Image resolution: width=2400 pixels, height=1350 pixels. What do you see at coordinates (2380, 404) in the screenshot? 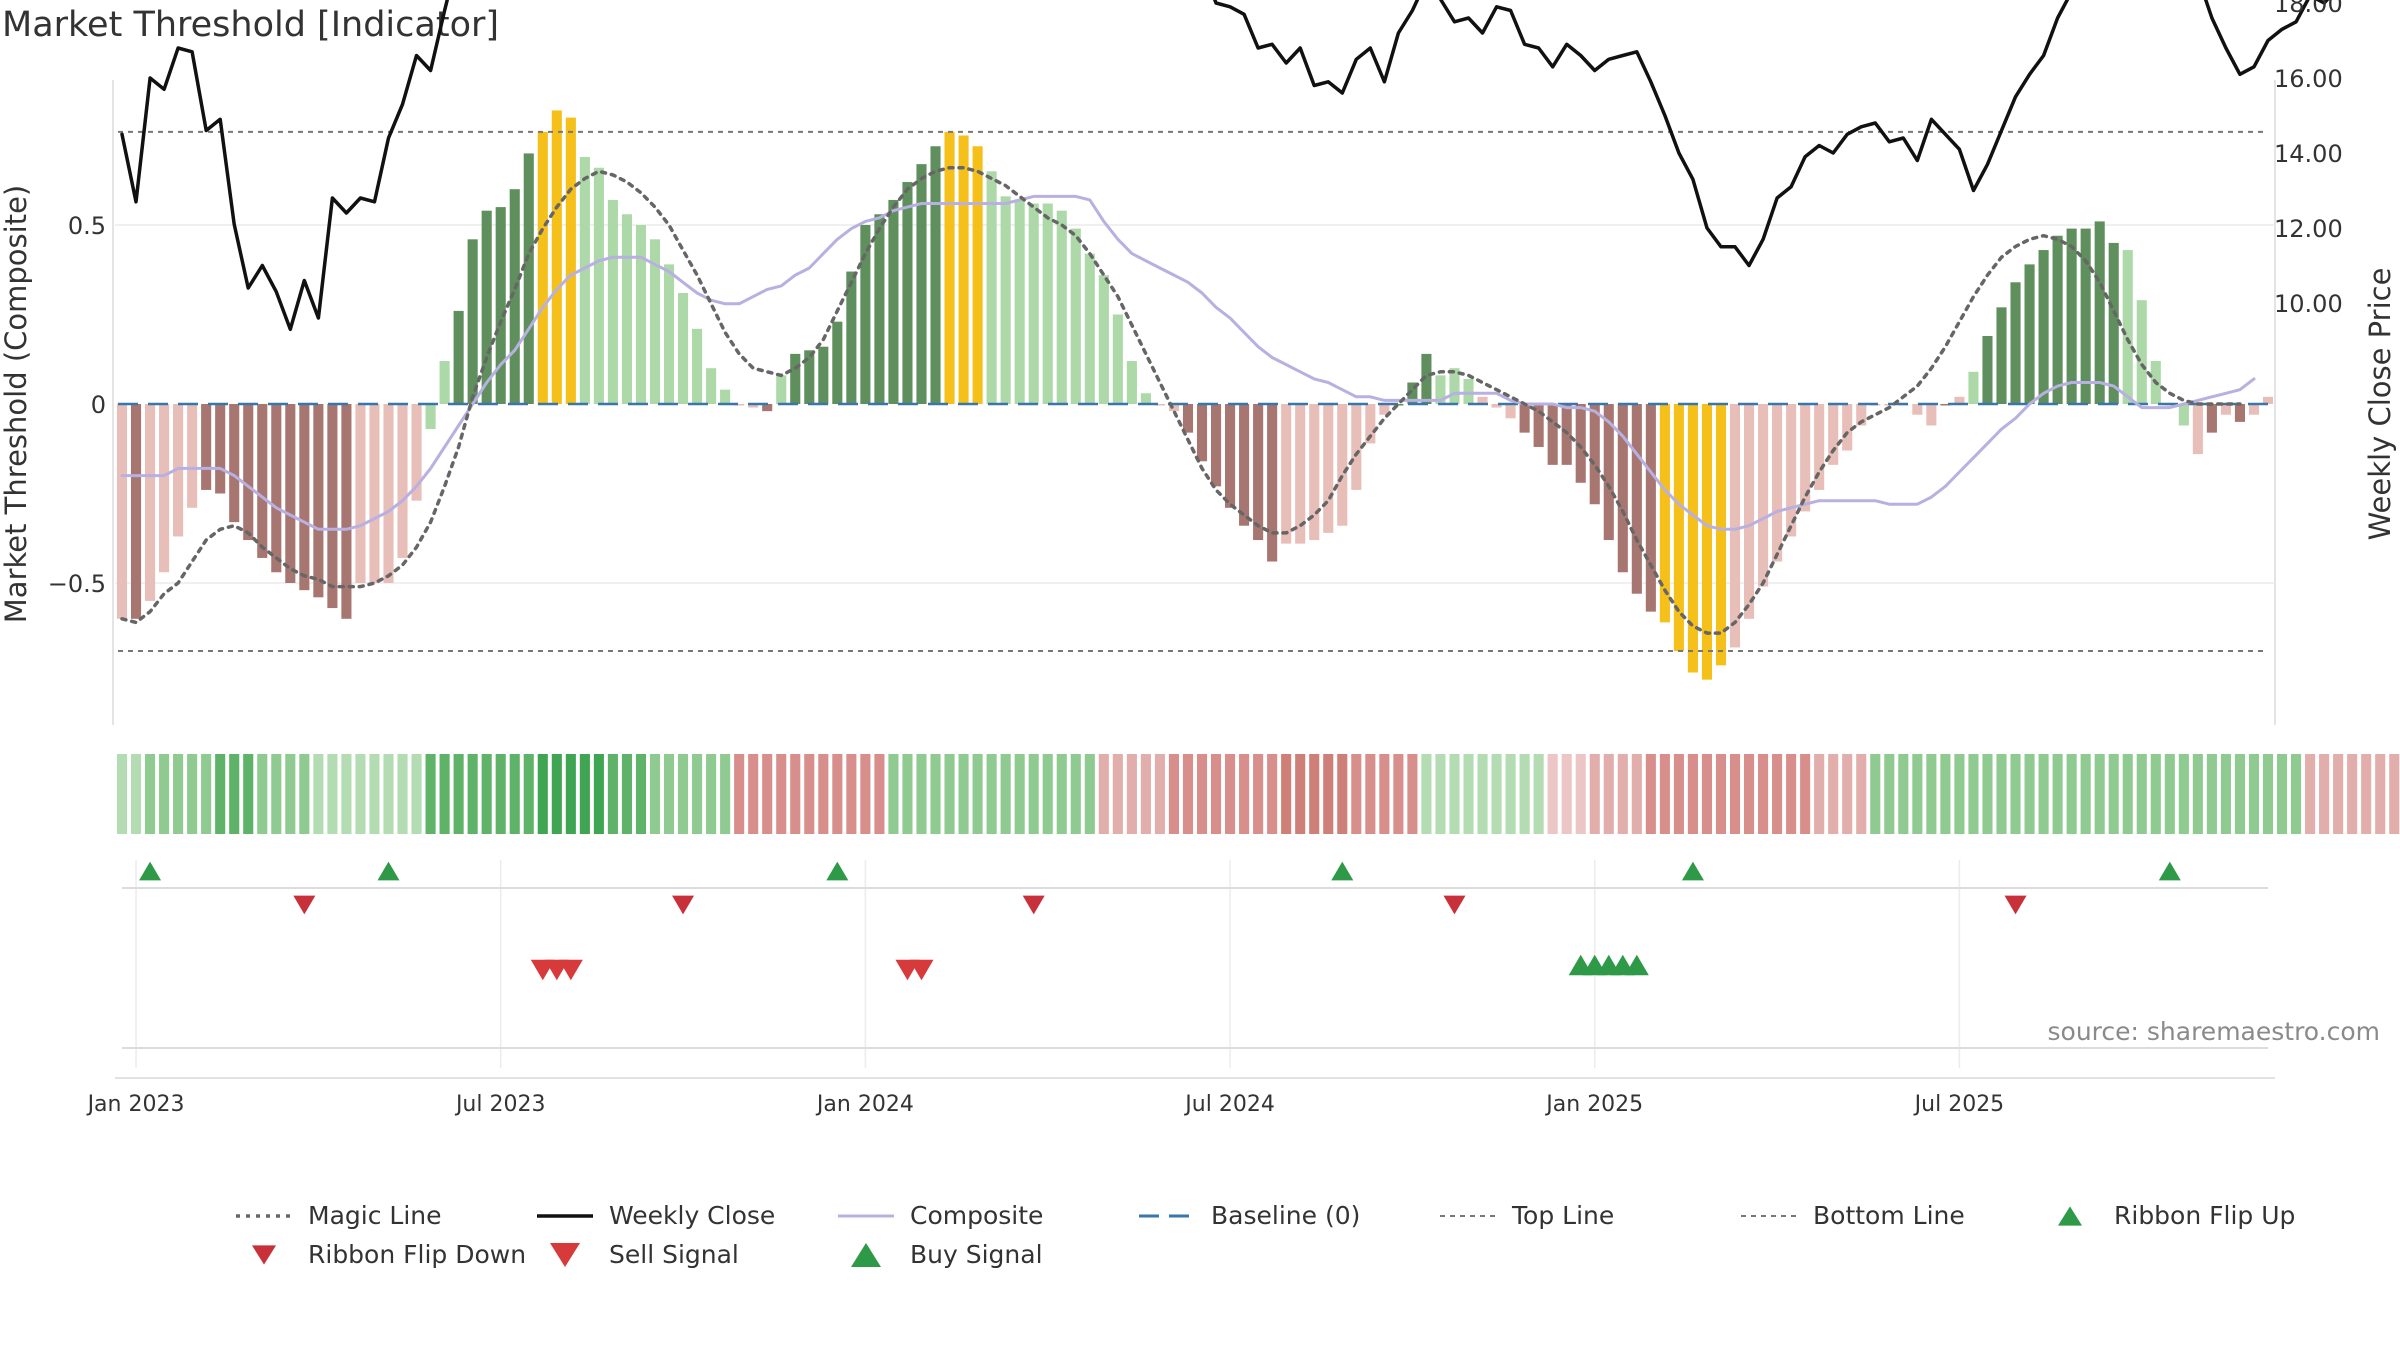
I see `y-axis-label-right: Weekly Close Price` at bounding box center [2380, 404].